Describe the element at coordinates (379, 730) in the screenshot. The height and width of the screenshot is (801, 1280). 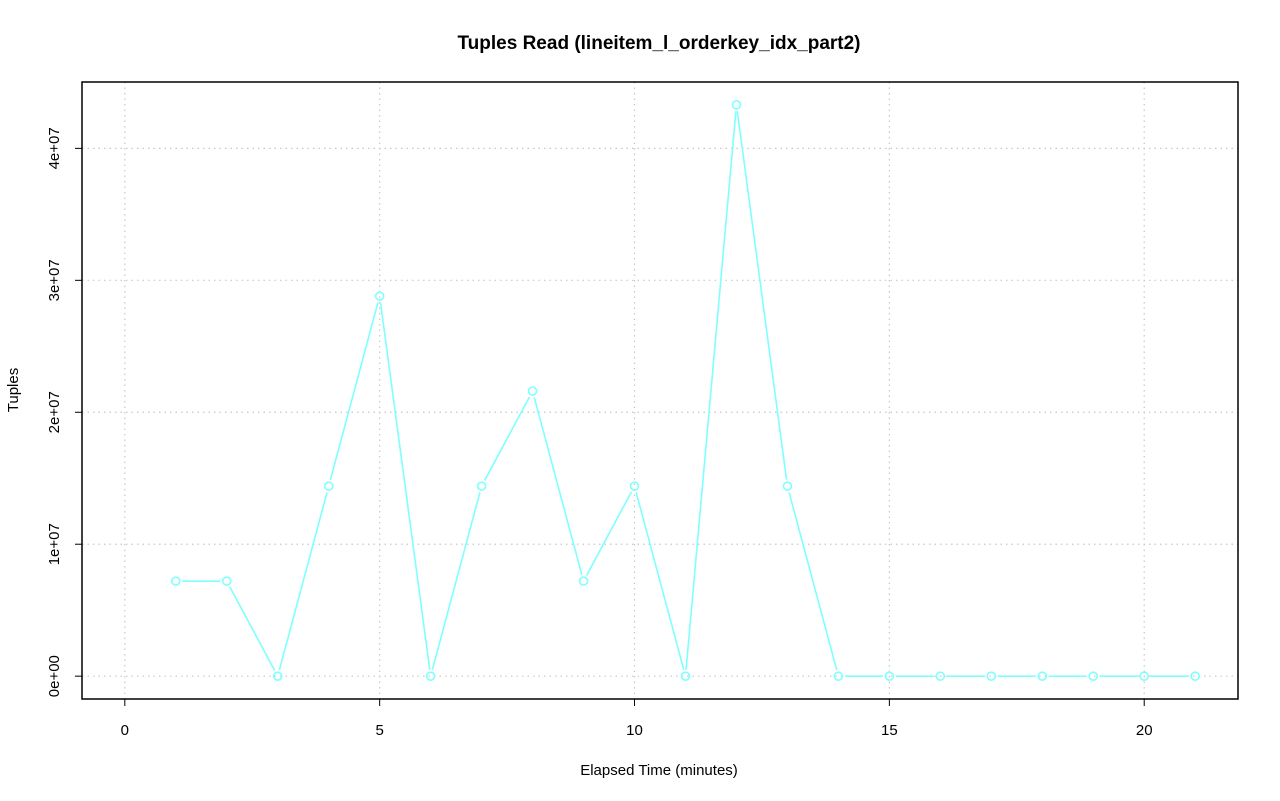
I see `x-tick-label: 5` at that location.